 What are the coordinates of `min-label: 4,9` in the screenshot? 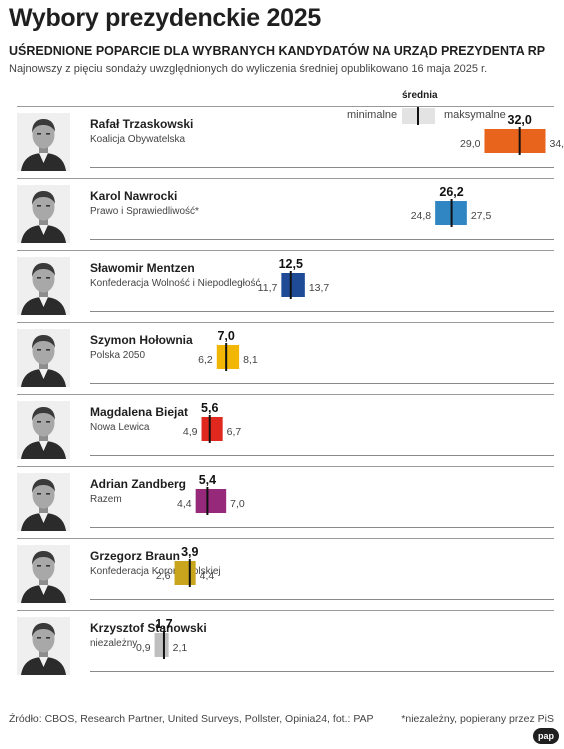 It's located at (190, 432).